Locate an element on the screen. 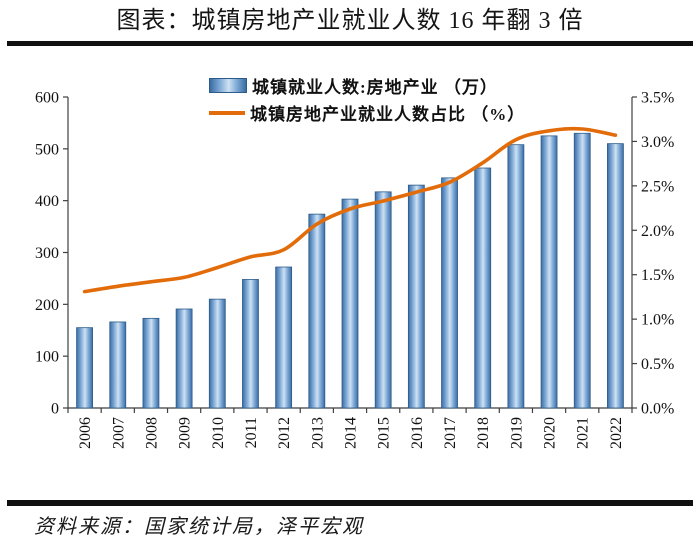 This screenshot has width=700, height=548. y-axis-left-tick-label: 300 is located at coordinates (47, 253).